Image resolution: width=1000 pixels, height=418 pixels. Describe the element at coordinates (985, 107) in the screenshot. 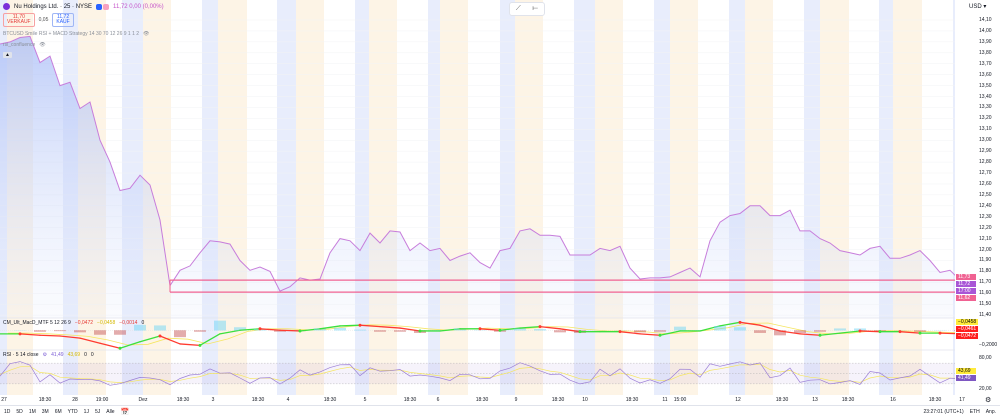

I see `price-tick: 13,30` at that location.